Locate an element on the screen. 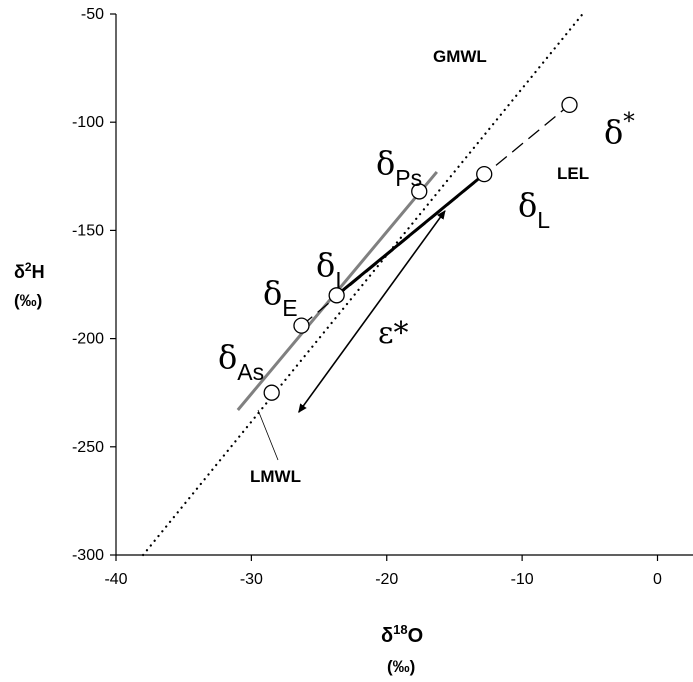 The width and height of the screenshot is (693, 682). point-label: δPs is located at coordinates (399, 167).